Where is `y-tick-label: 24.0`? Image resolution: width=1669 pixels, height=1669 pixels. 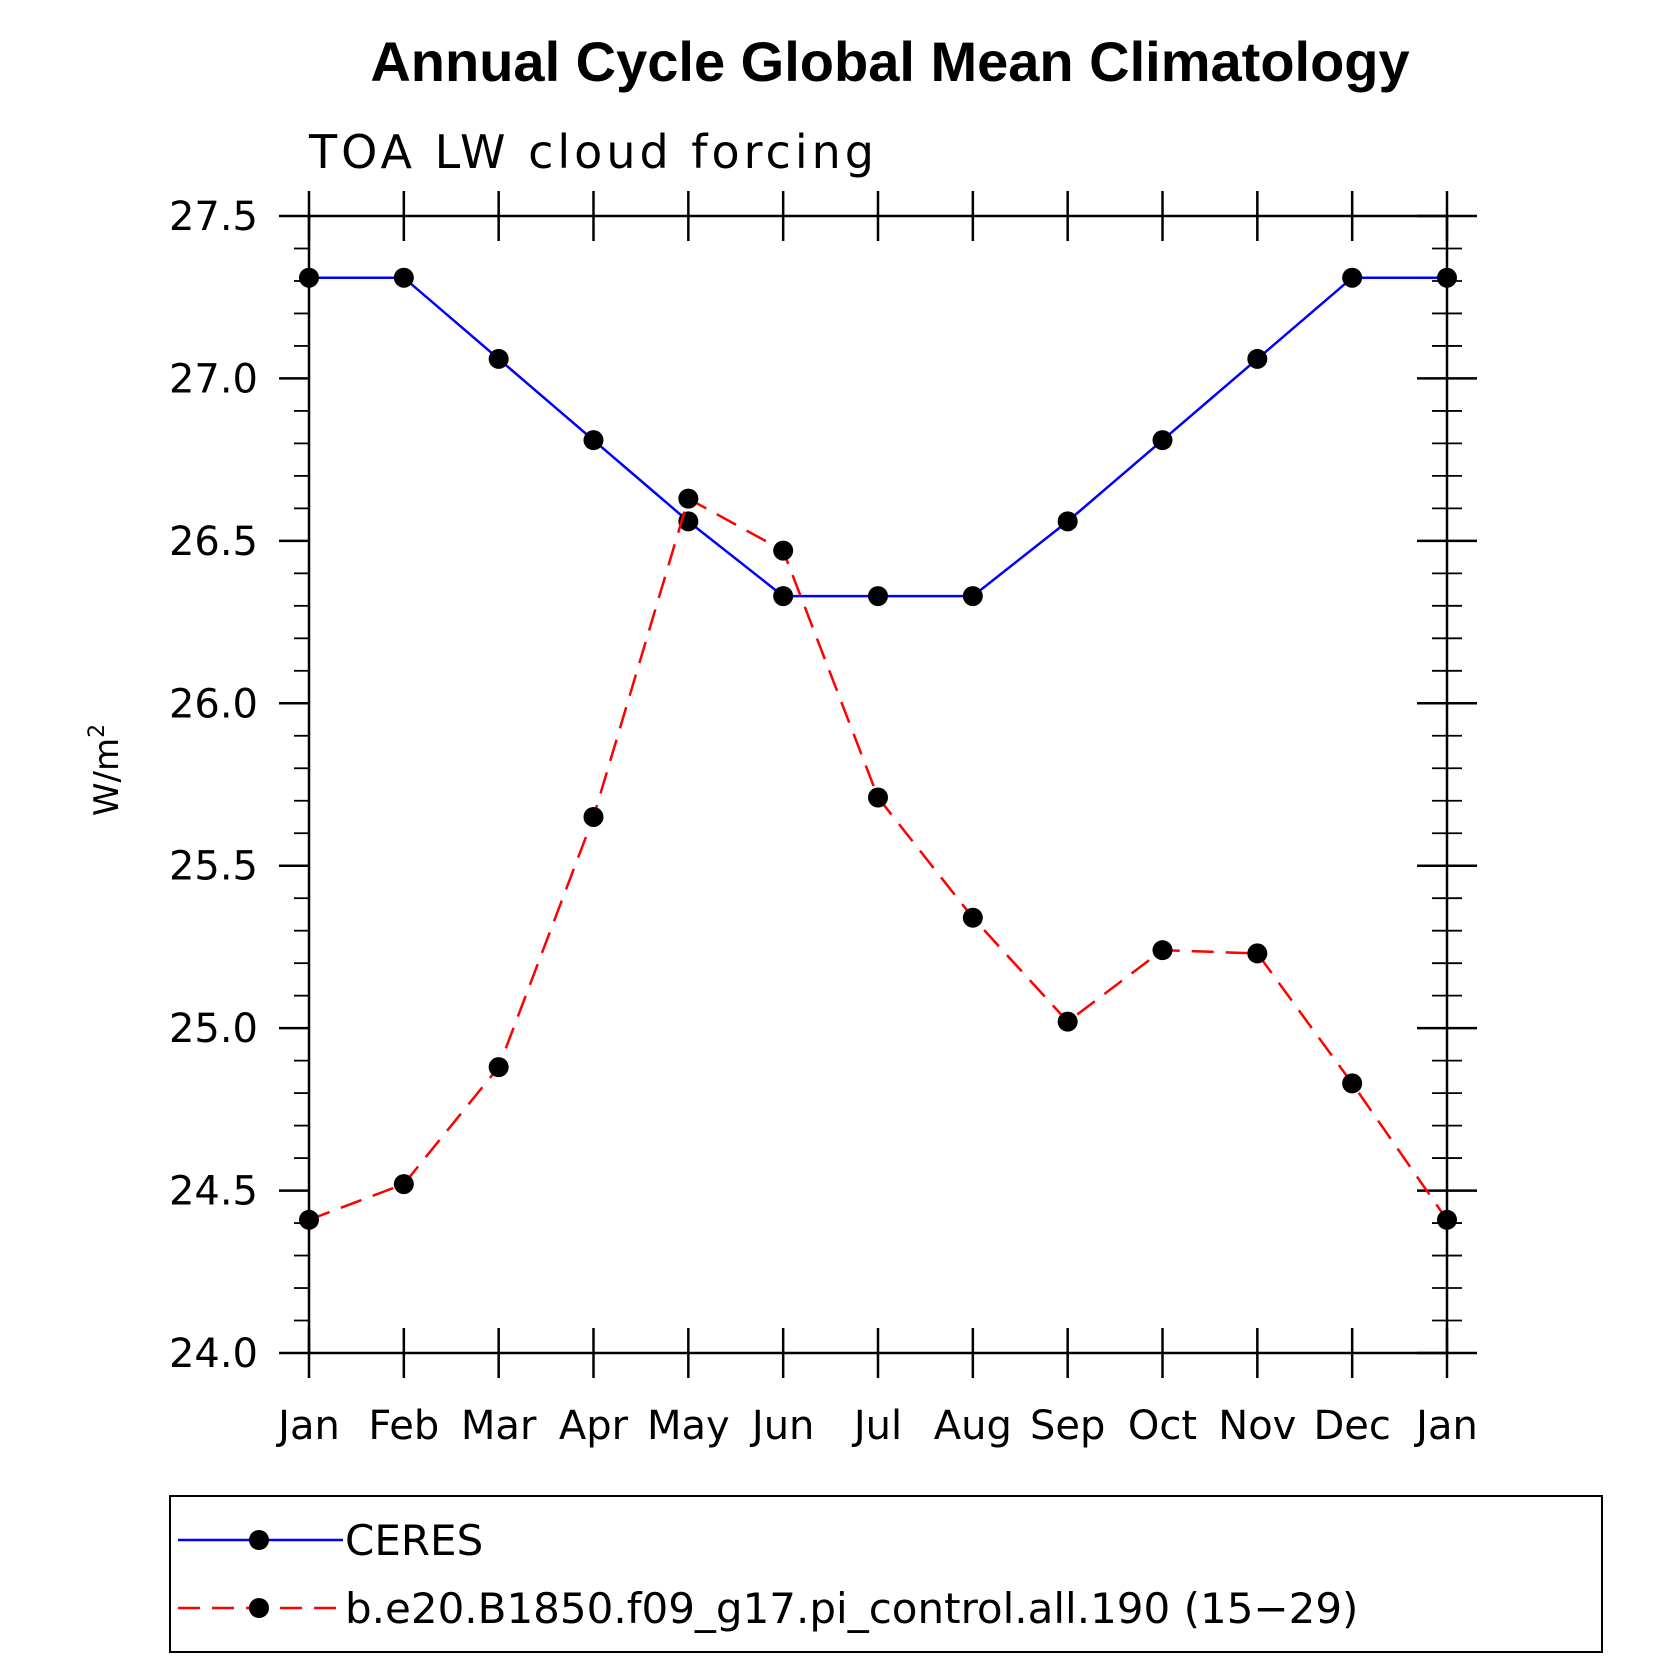
y-tick-label: 24.0 is located at coordinates (213, 1354).